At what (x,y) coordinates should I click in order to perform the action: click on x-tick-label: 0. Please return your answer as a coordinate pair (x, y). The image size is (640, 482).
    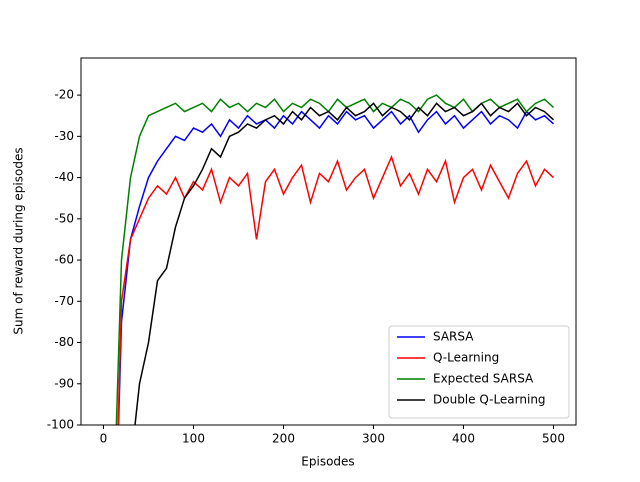
    Looking at the image, I should click on (104, 439).